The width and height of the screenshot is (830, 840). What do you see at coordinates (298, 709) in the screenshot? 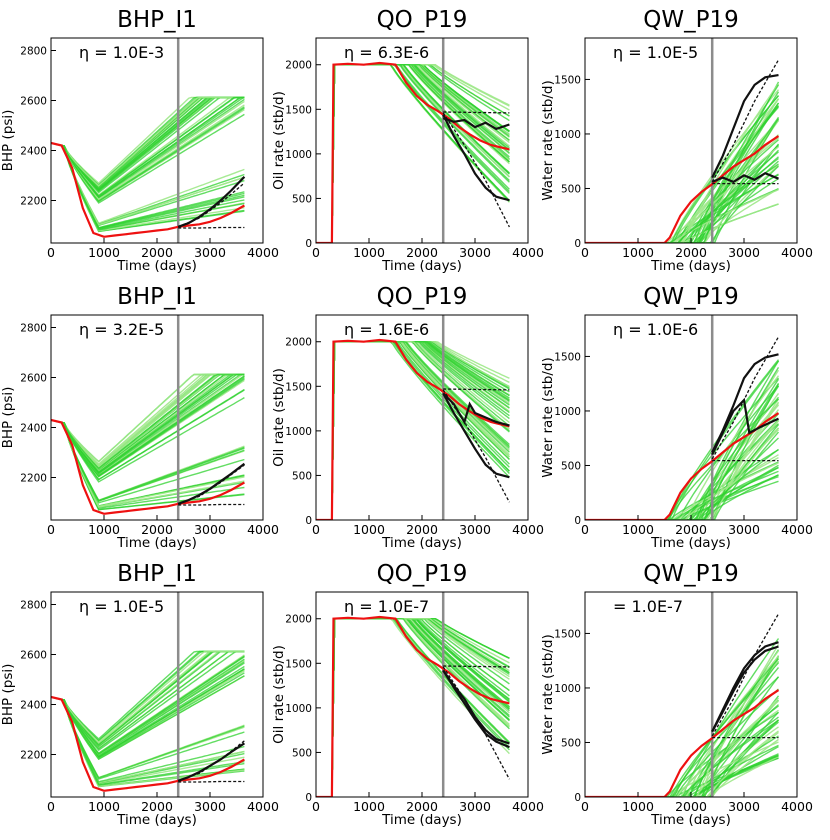
I see `y-tick-label: 1000` at bounding box center [298, 709].